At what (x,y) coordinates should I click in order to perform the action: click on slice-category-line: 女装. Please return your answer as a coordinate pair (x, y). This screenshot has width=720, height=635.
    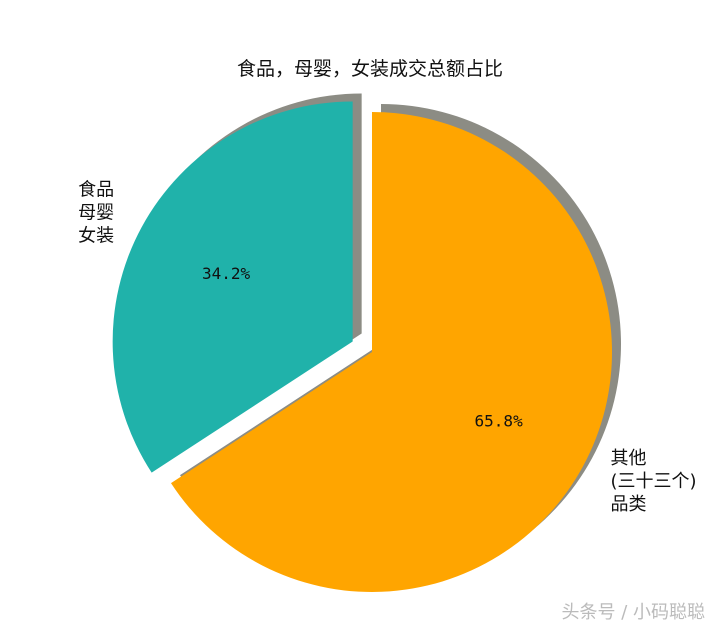
    Looking at the image, I should click on (96, 235).